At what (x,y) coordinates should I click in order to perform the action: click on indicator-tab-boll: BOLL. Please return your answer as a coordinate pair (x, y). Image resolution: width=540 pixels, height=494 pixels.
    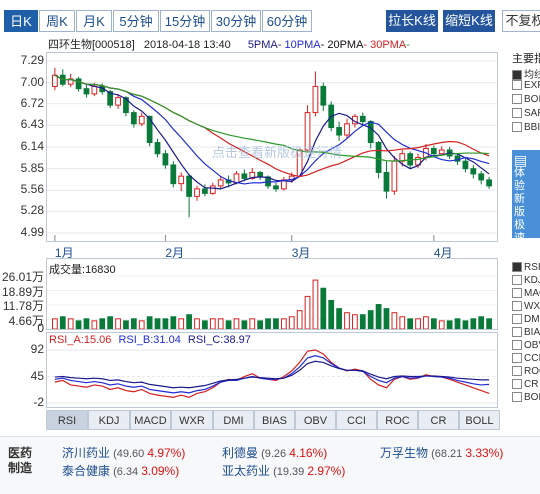
    Looking at the image, I should click on (479, 420).